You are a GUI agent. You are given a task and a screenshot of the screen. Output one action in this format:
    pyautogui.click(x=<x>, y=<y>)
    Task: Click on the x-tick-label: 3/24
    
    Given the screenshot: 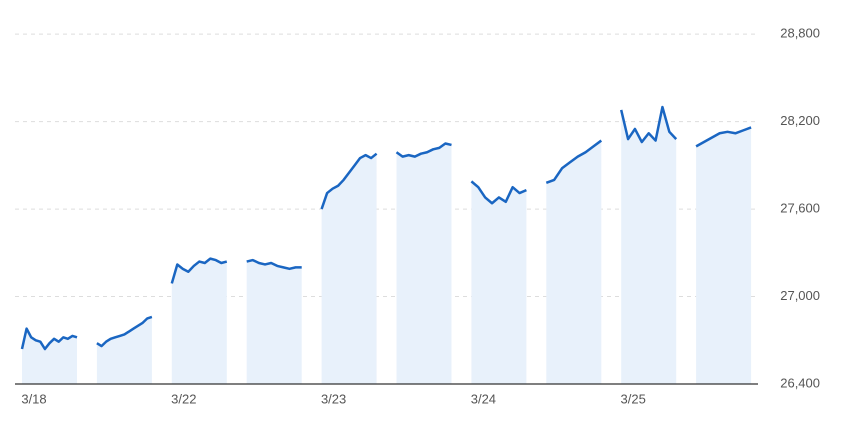 What is the action you would take?
    pyautogui.click(x=483, y=398)
    